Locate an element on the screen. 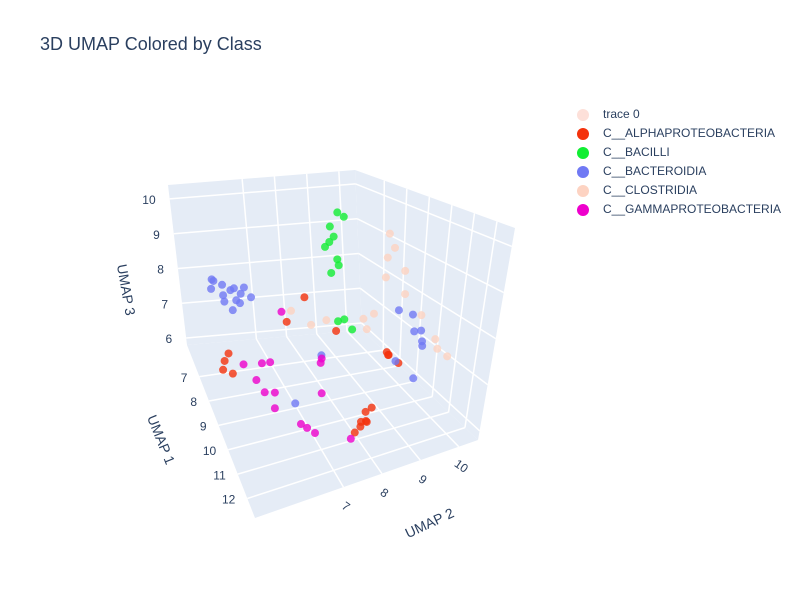 This screenshot has width=800, height=600. chart-title: 3D UMAP Colored by Class is located at coordinates (151, 44).